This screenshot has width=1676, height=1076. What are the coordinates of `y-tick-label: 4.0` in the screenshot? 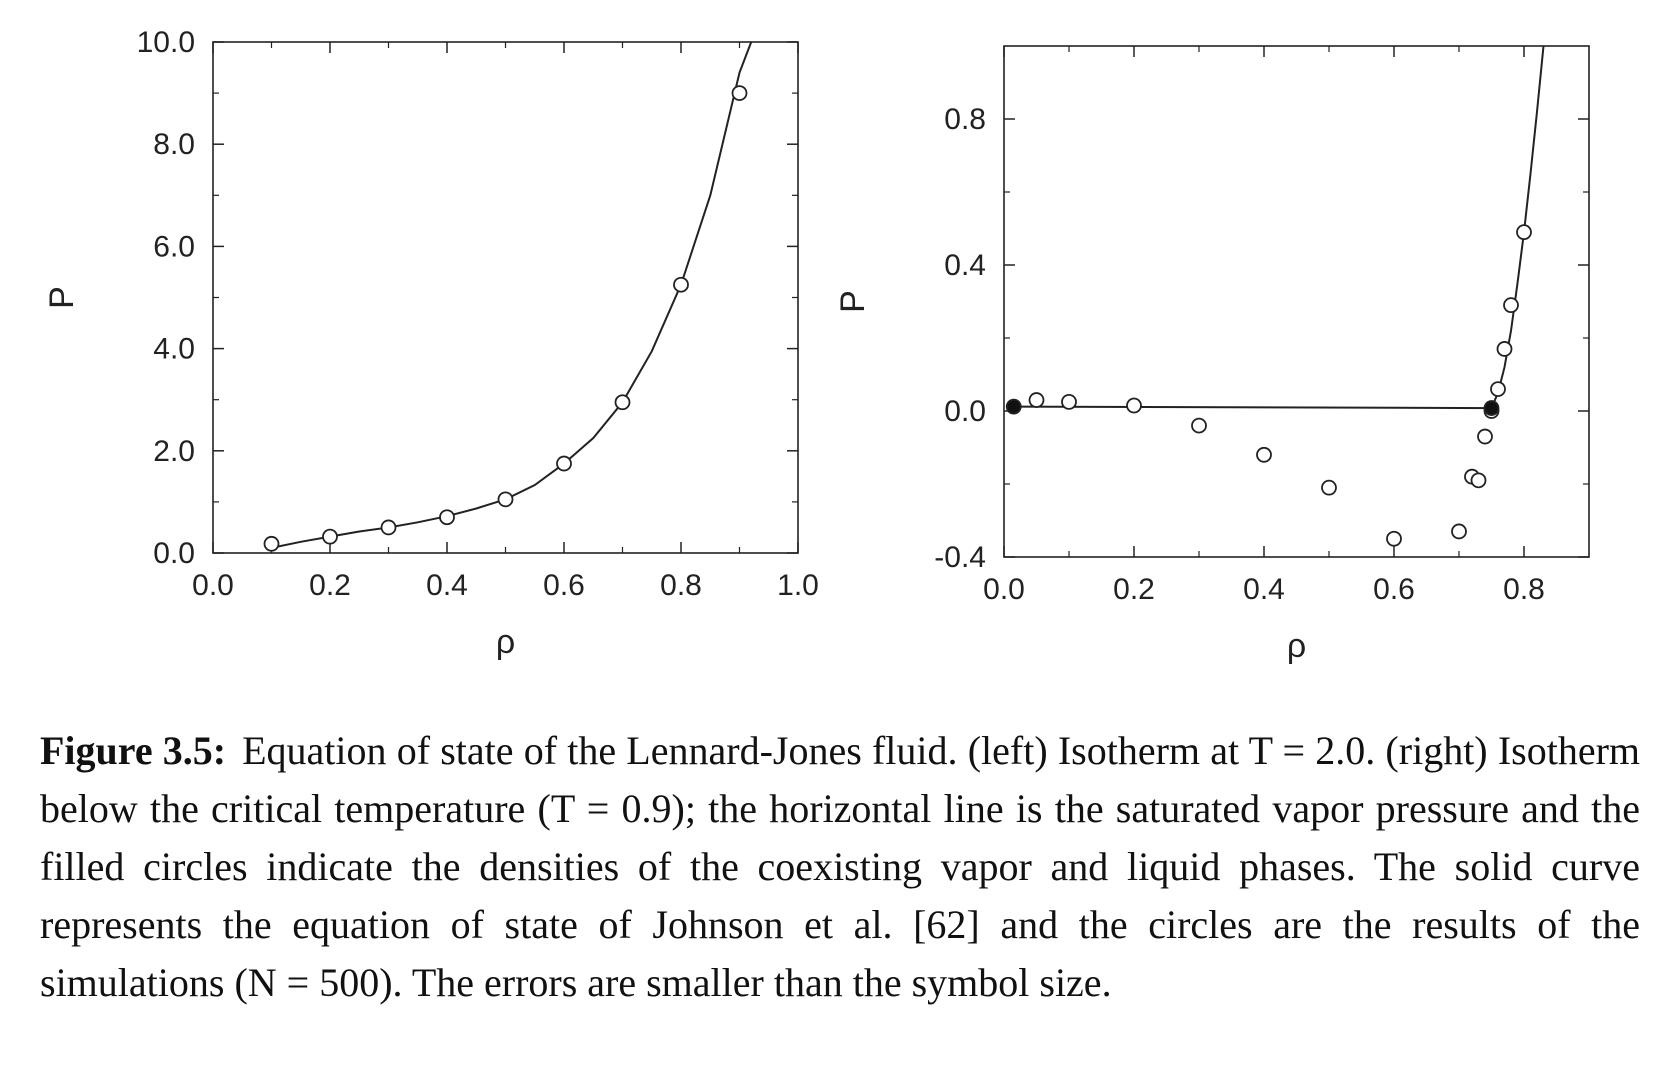 It's located at (174, 349).